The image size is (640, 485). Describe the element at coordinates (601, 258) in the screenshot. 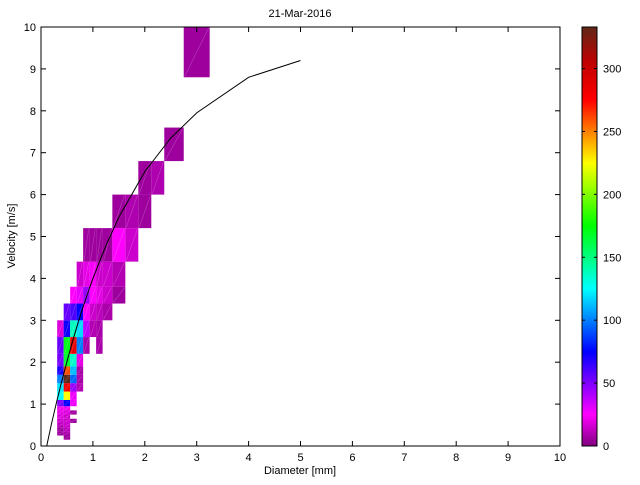

I see `colorbar-ticks: 0 50 100 150 200 250 300` at that location.